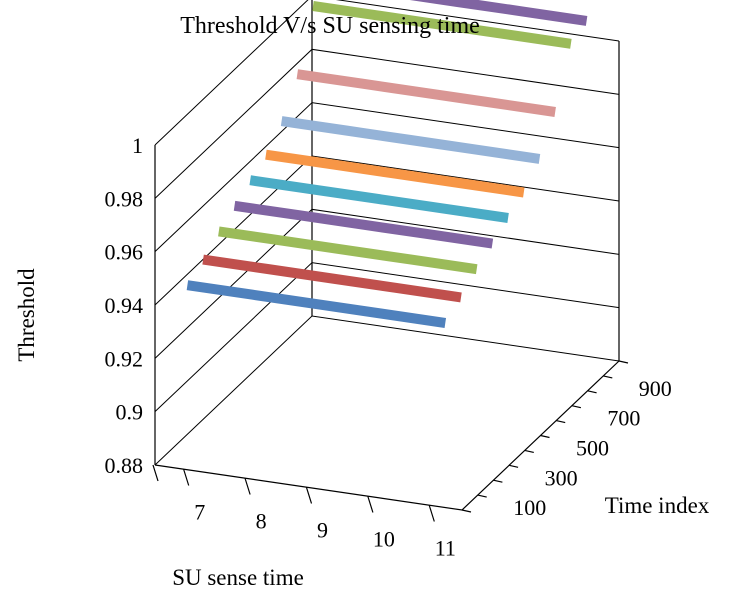 The image size is (731, 590). What do you see at coordinates (623, 418) in the screenshot?
I see `z-tick-label: 700` at bounding box center [623, 418].